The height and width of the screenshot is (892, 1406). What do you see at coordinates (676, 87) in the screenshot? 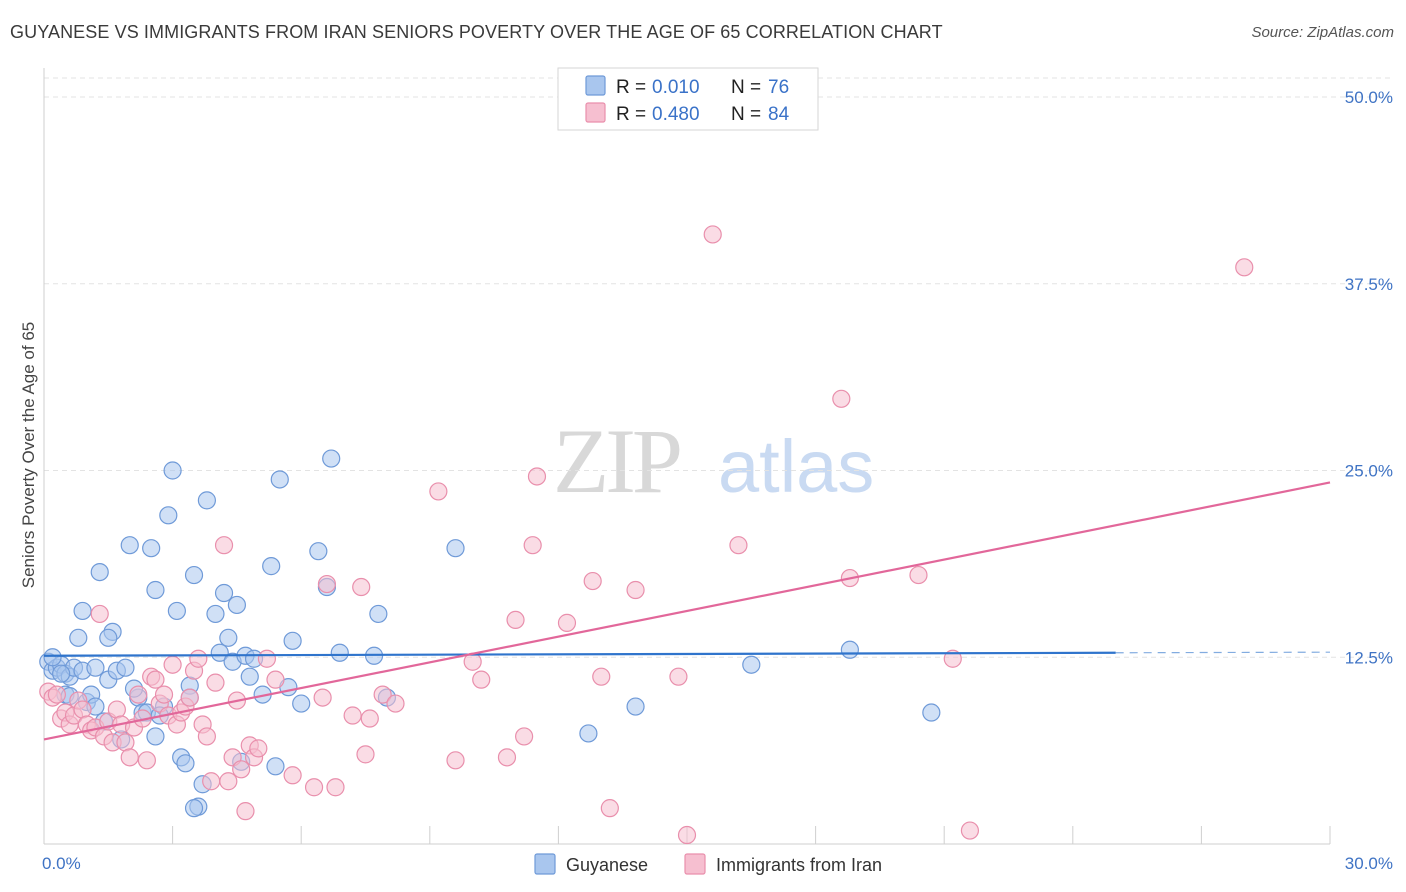
I see `legend-r-value: 0.010` at bounding box center [676, 87].